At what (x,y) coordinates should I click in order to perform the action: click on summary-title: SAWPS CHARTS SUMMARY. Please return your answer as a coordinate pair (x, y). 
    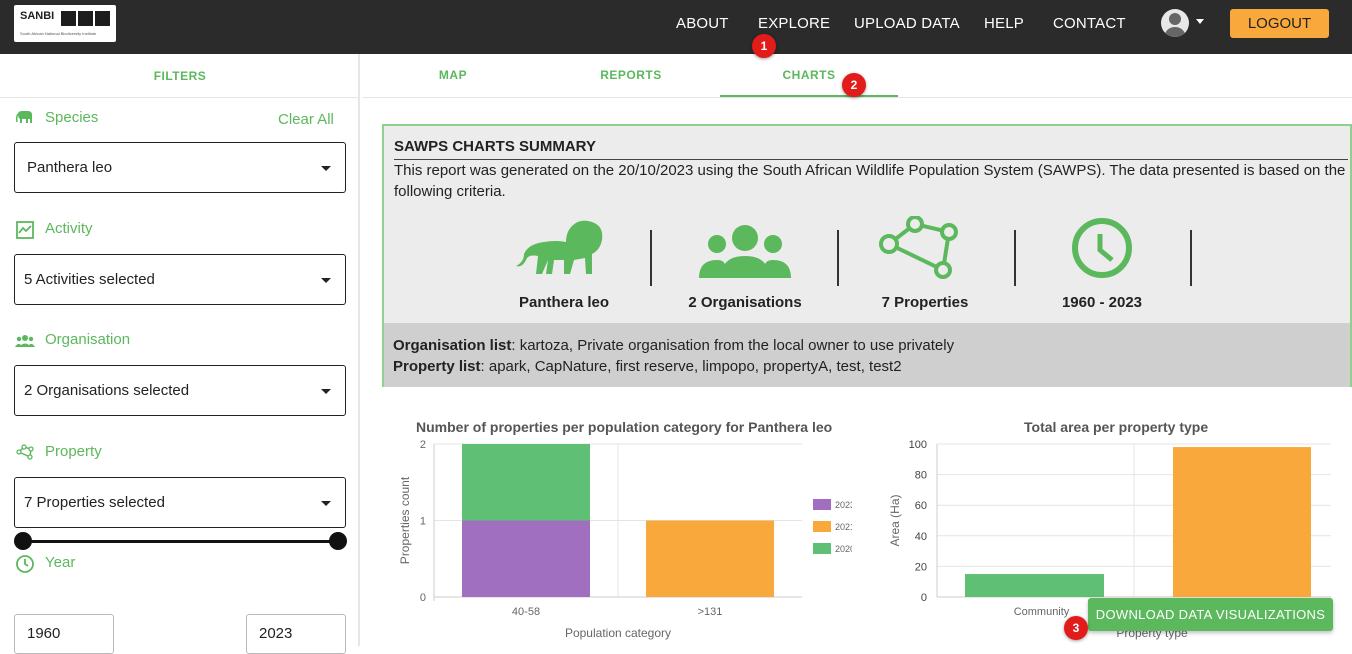
    Looking at the image, I should click on (871, 149).